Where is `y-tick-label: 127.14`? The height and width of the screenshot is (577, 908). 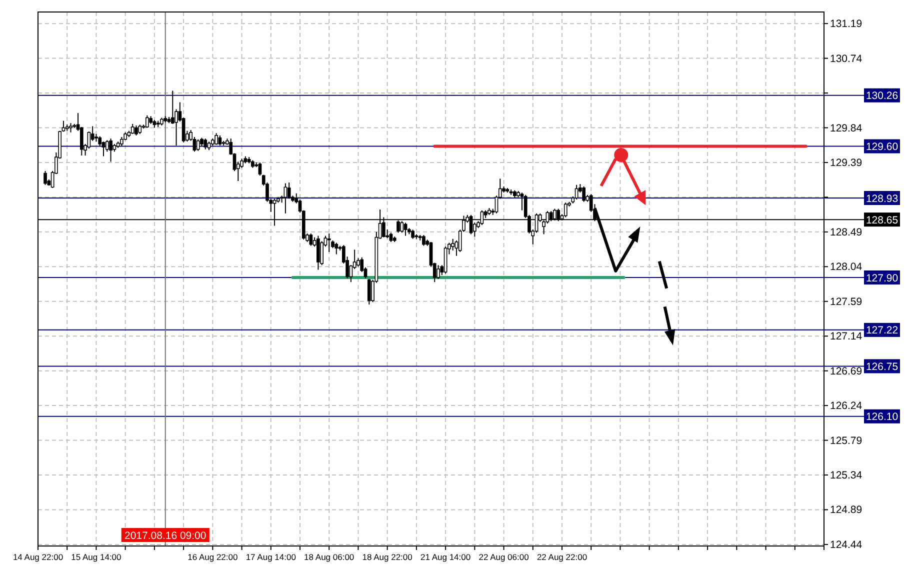 y-tick-label: 127.14 is located at coordinates (846, 336).